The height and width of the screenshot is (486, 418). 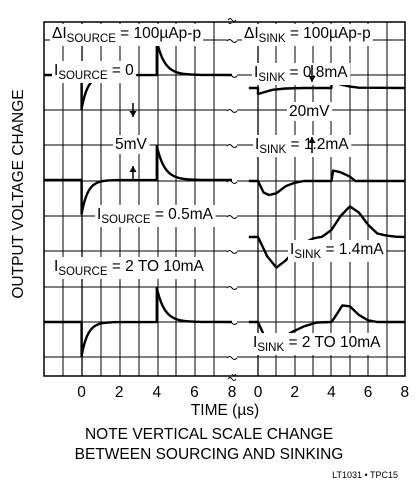 I want to click on sink-header-label: ΔISINK = 100µAp-p, so click(x=307, y=35).